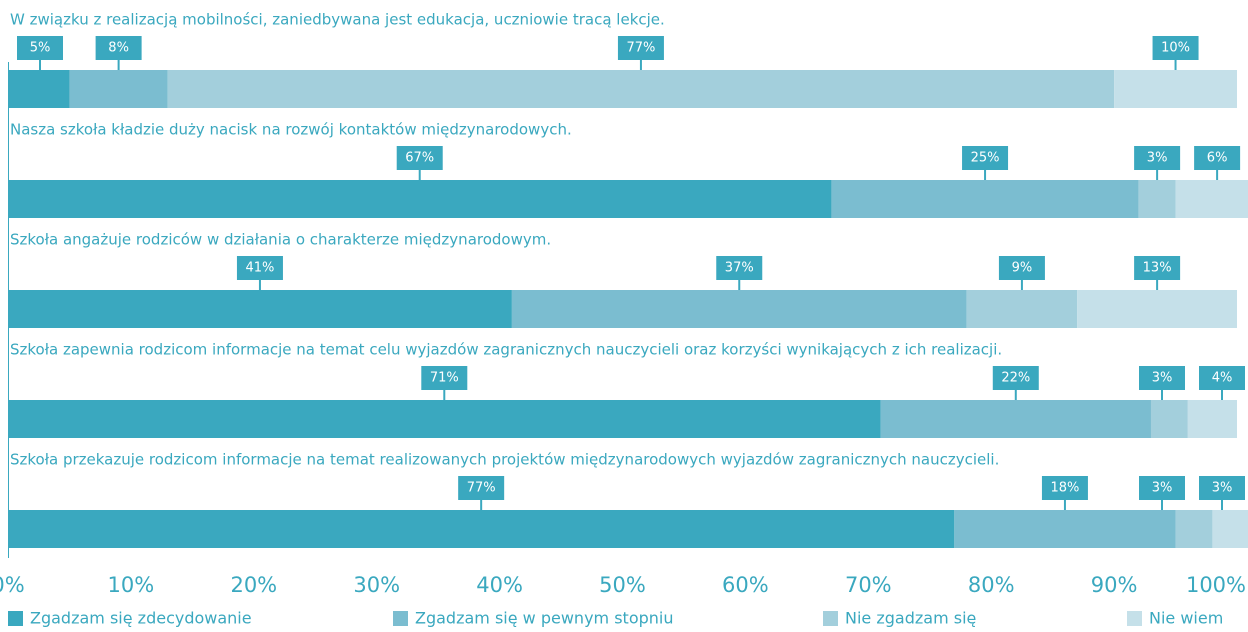 This screenshot has width=1248, height=632. What do you see at coordinates (499, 585) in the screenshot?
I see `x-tick-label: 40%` at bounding box center [499, 585].